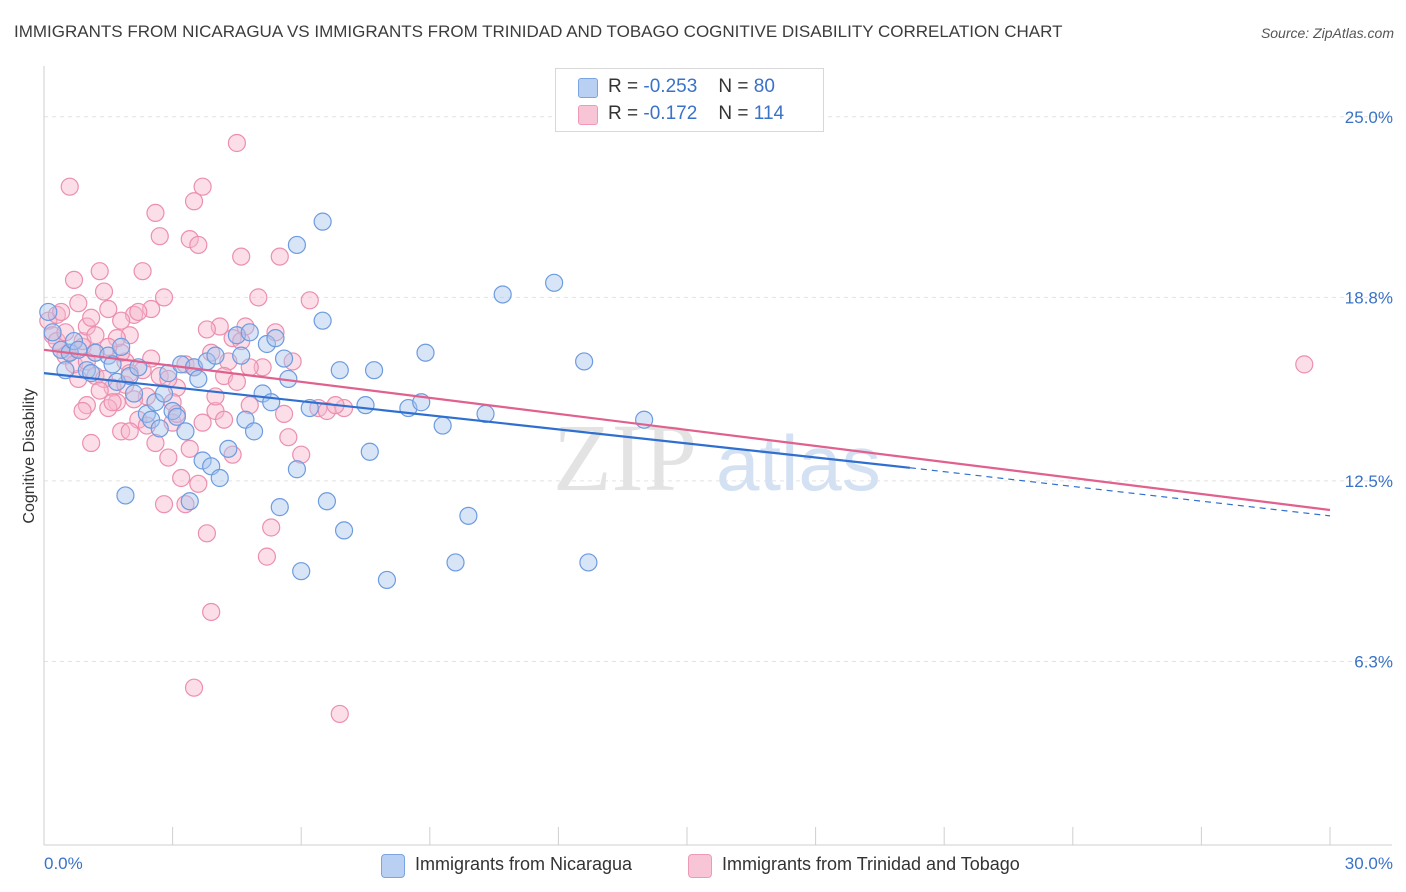 Image resolution: width=1406 pixels, height=892 pixels. I want to click on stats-legend: R = -0.253 N = 80 R = -0.172 N = 114, so click(689, 100).